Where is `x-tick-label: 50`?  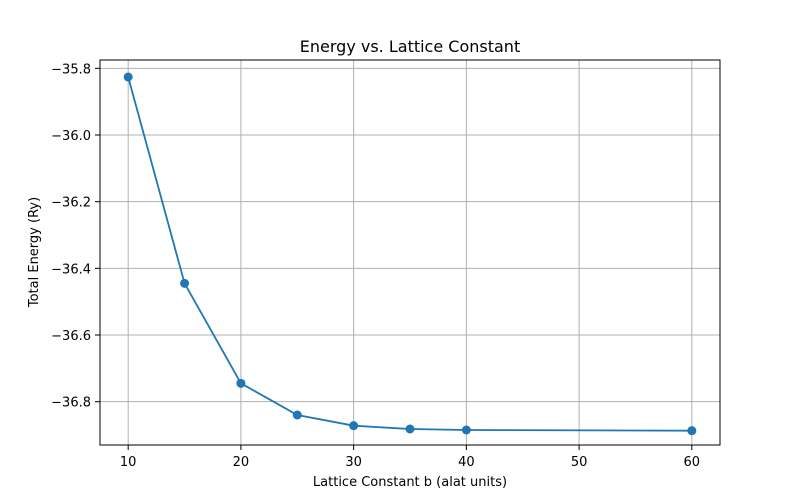
x-tick-label: 50 is located at coordinates (579, 462).